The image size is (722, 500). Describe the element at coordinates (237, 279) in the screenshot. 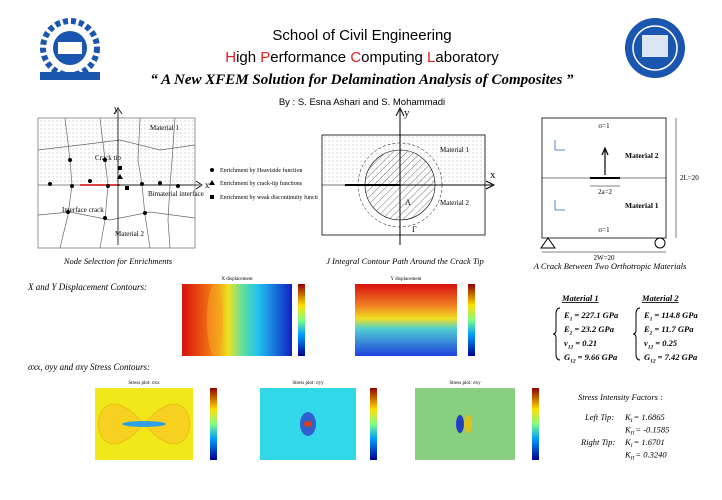

I see `plot-title: X displacement` at that location.